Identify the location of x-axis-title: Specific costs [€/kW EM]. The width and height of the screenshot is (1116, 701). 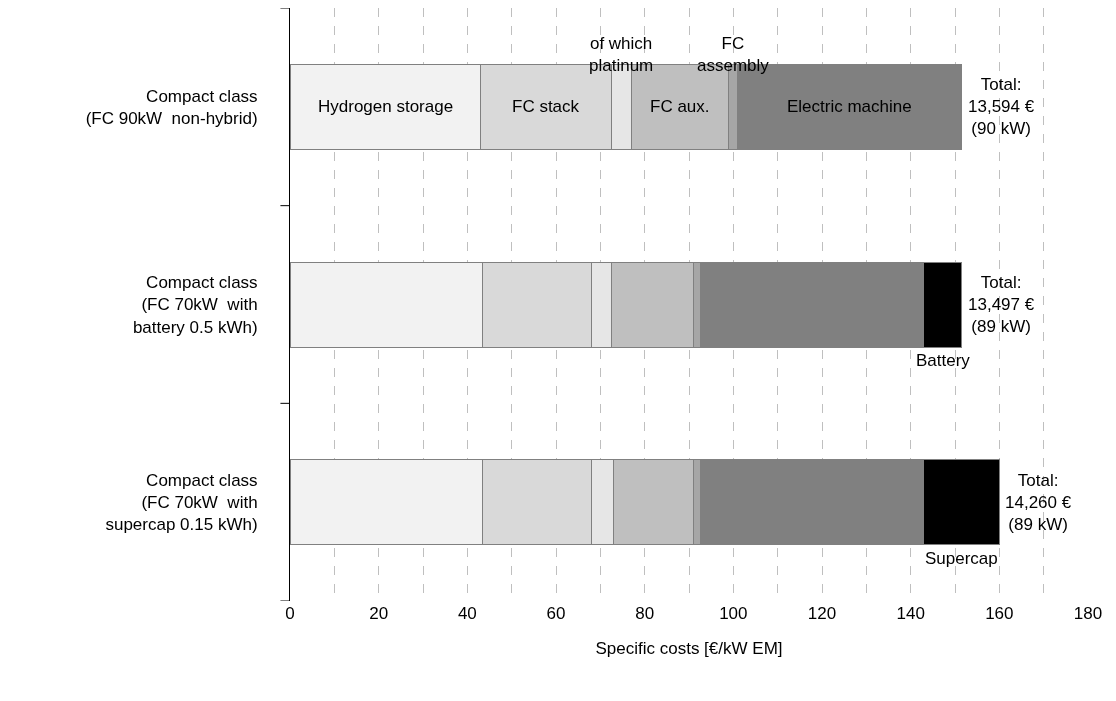
(689, 649).